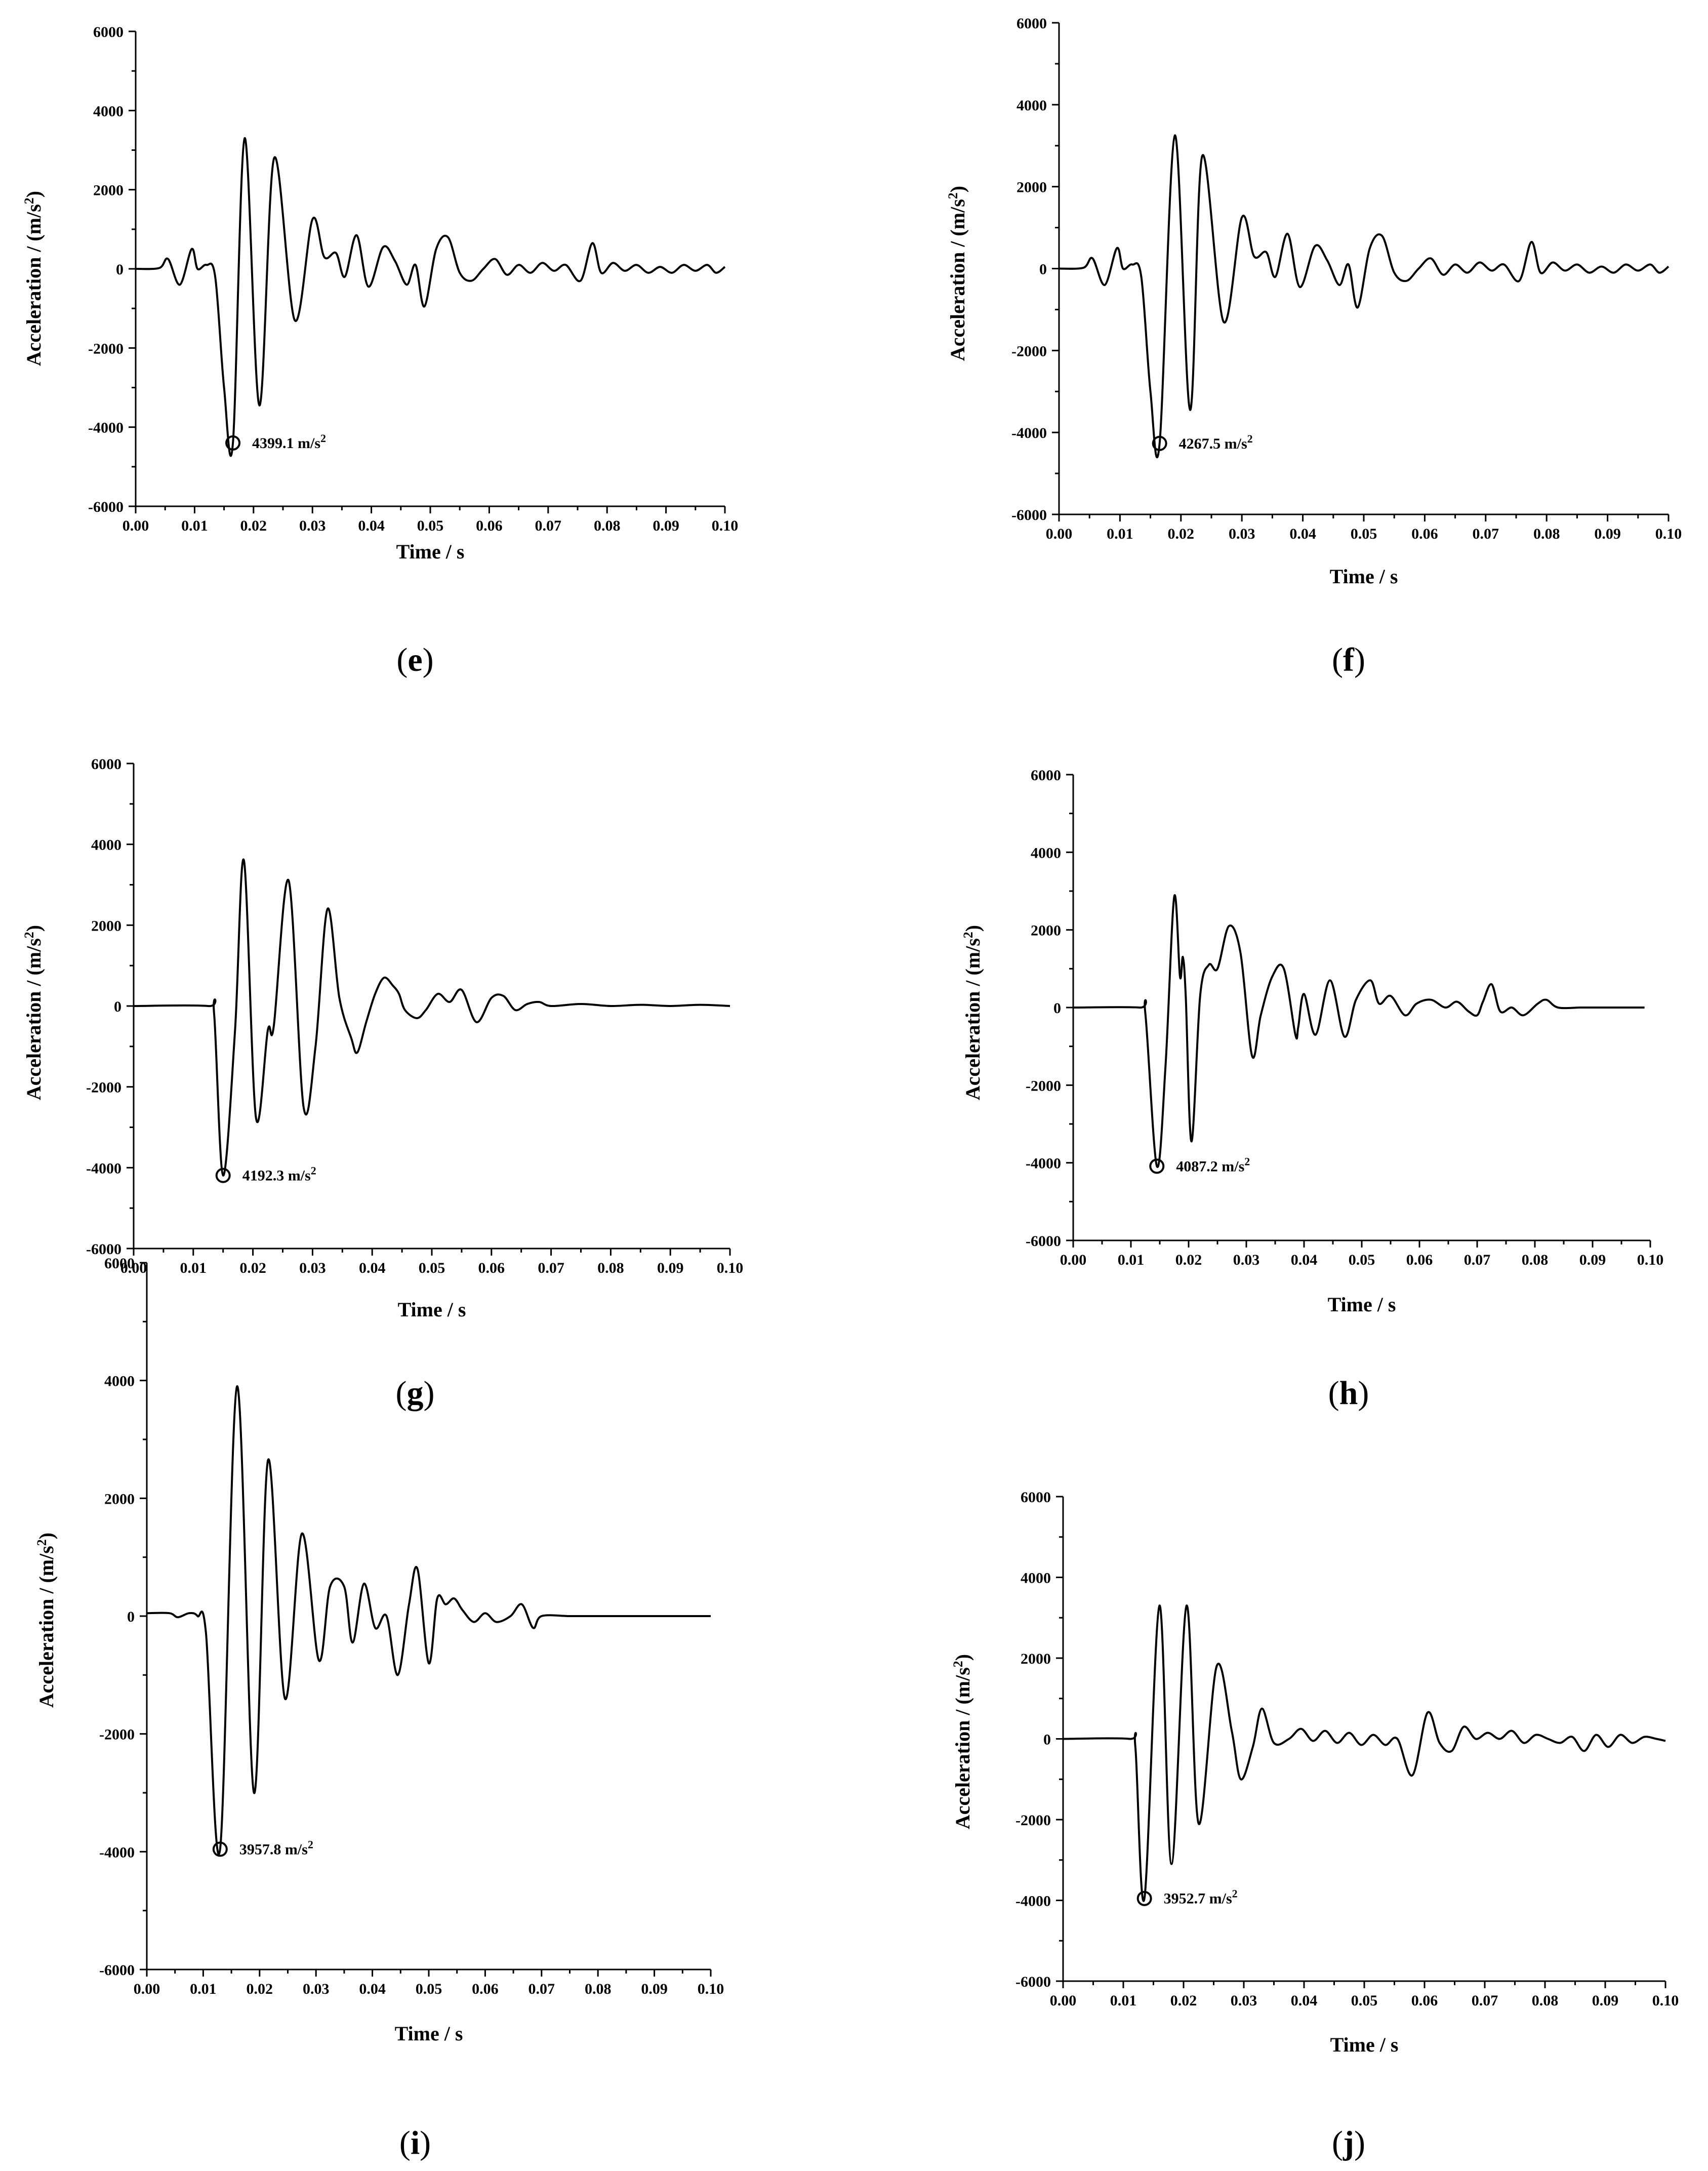 The image size is (1708, 2171). I want to click on panel-label-letter: f, so click(1349, 659).